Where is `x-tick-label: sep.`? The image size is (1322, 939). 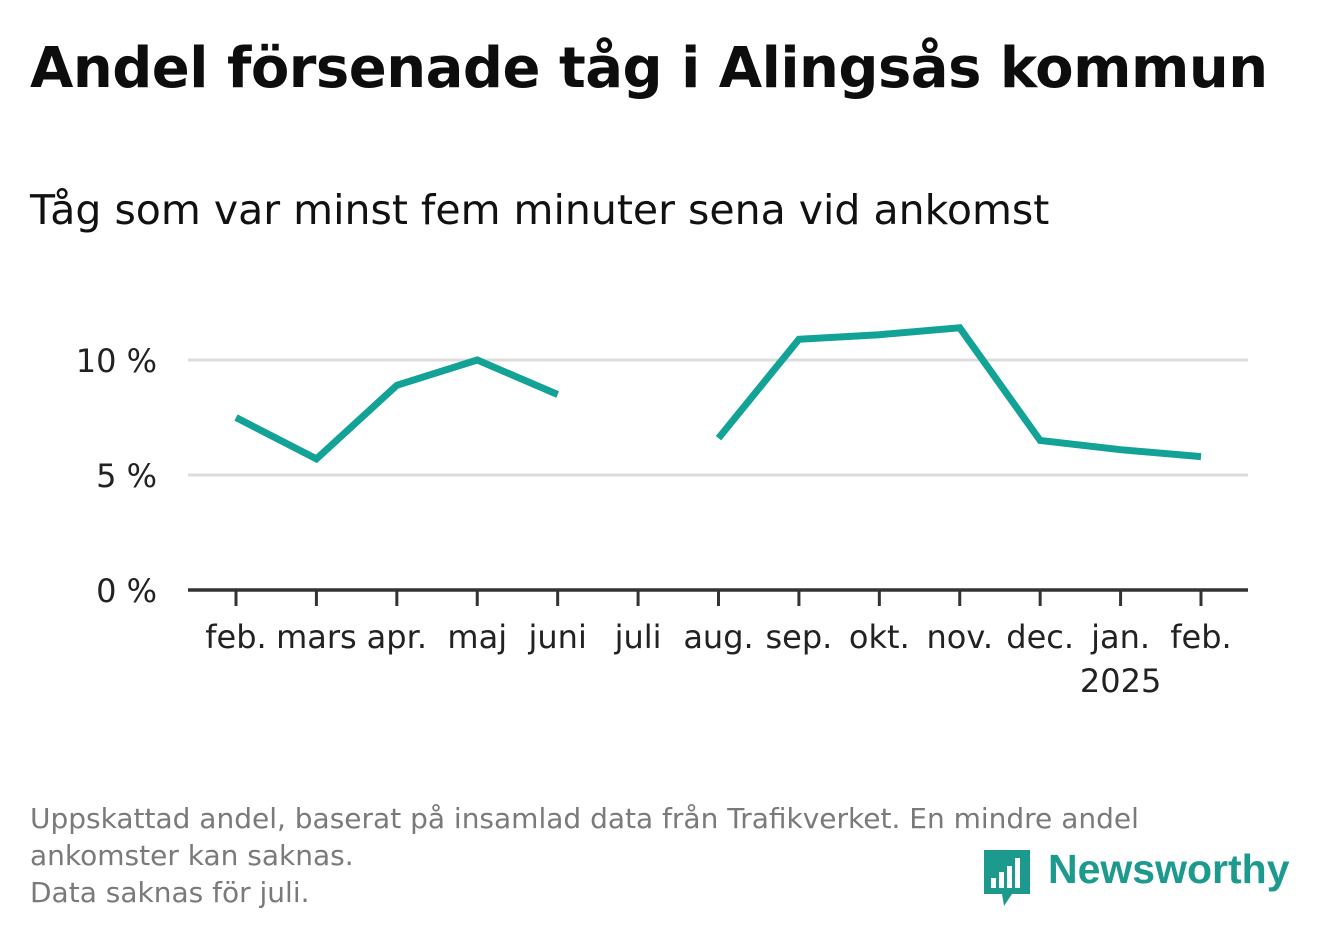
x-tick-label: sep. is located at coordinates (798, 637).